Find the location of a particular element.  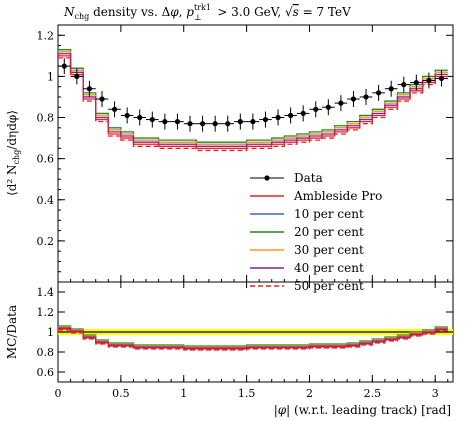

ratio-y-tick-label: 1.2 is located at coordinates (46, 312).